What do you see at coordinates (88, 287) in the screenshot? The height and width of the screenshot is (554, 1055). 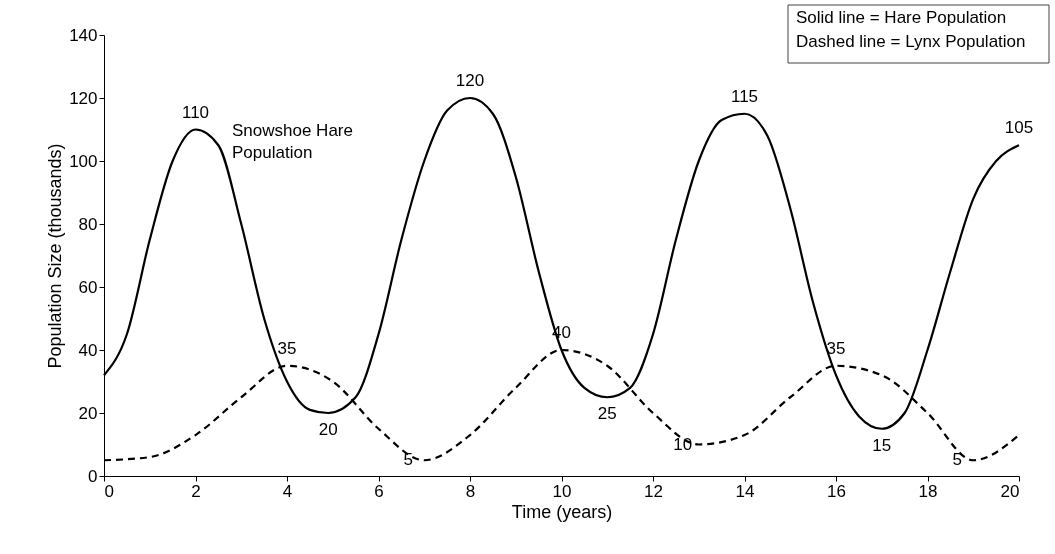 I see `y-tick-label: 60` at bounding box center [88, 287].